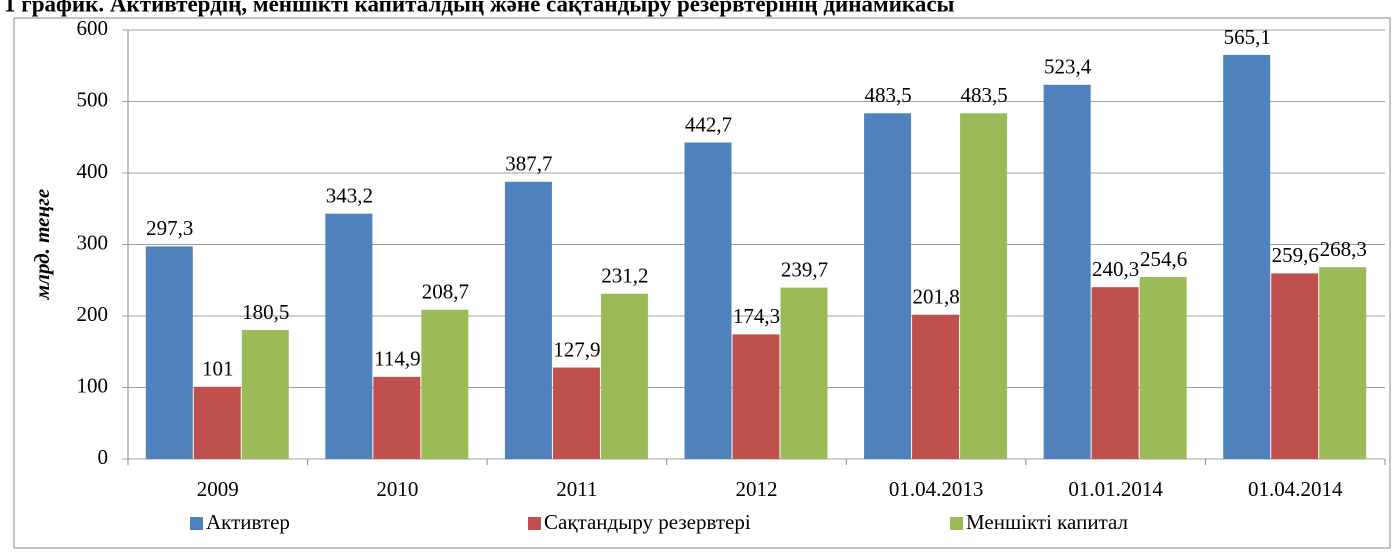  What do you see at coordinates (1047, 522) in the screenshot?
I see `legend-label: Меншікті капитал` at bounding box center [1047, 522].